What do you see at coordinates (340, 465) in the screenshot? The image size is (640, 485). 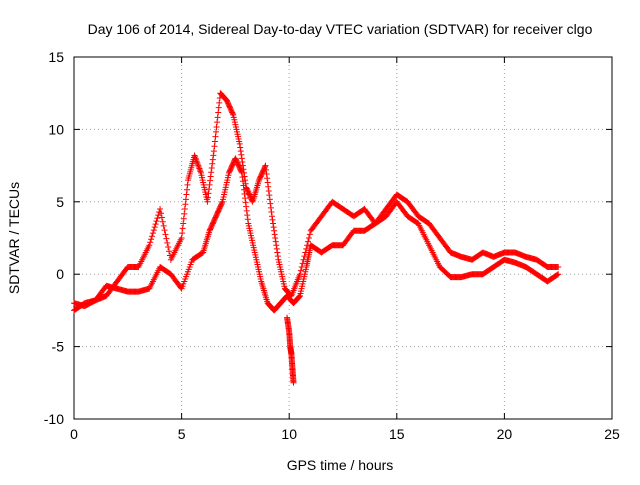 I see `x-axis-label: GPS time / hours` at bounding box center [340, 465].